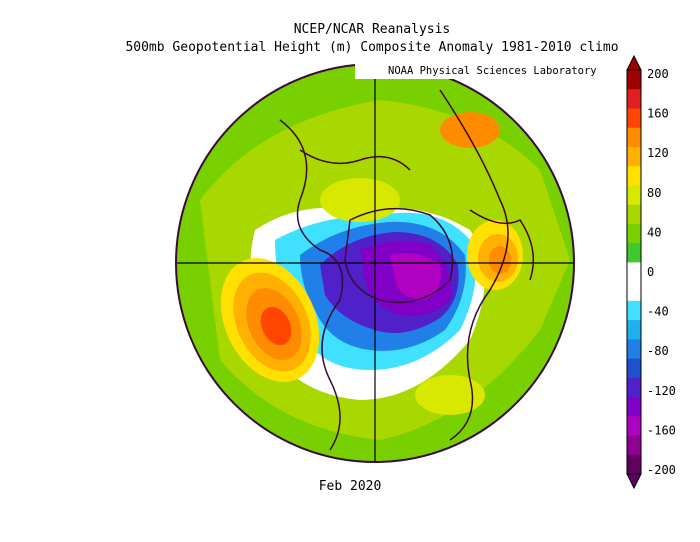 The width and height of the screenshot is (700, 542). Describe the element at coordinates (654, 193) in the screenshot. I see `colorbar-tick-label: 80` at that location.